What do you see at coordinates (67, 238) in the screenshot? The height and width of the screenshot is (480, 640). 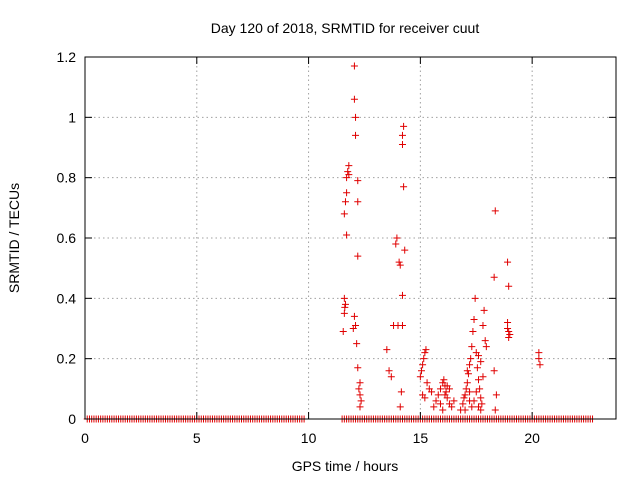 I see `y-tick-label: 0.6` at bounding box center [67, 238].